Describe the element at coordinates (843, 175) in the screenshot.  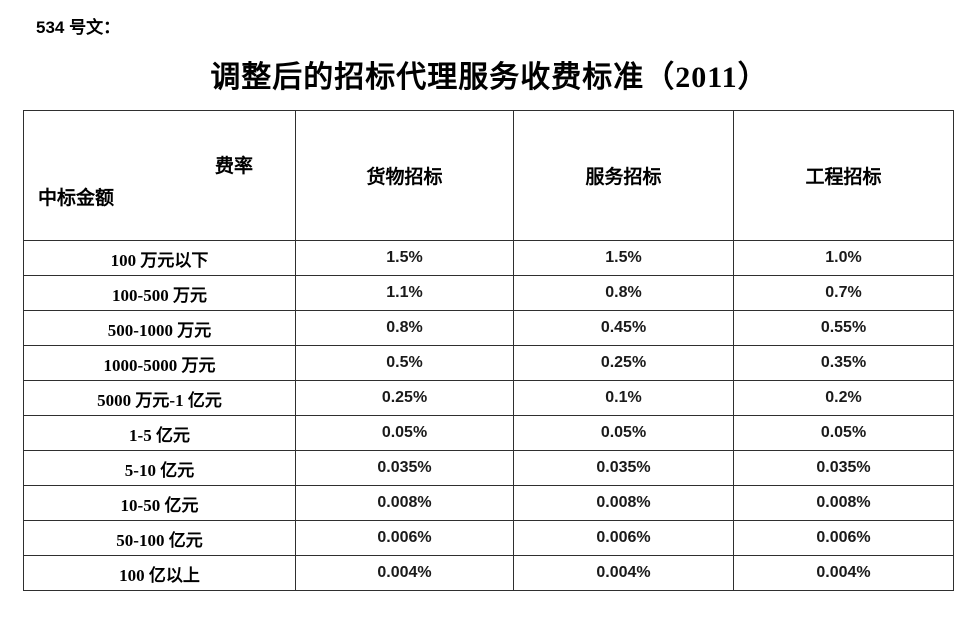
I see `column-header-engineering: 工程招标` at that location.